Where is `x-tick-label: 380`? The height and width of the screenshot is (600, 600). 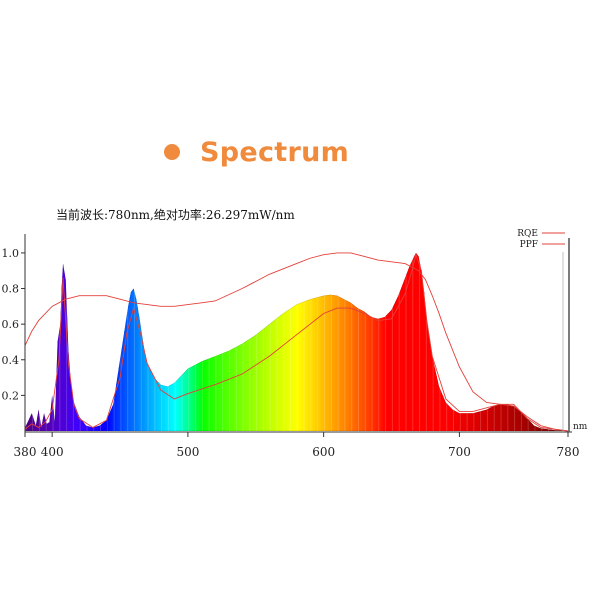 x-tick-label: 380 is located at coordinates (25, 452).